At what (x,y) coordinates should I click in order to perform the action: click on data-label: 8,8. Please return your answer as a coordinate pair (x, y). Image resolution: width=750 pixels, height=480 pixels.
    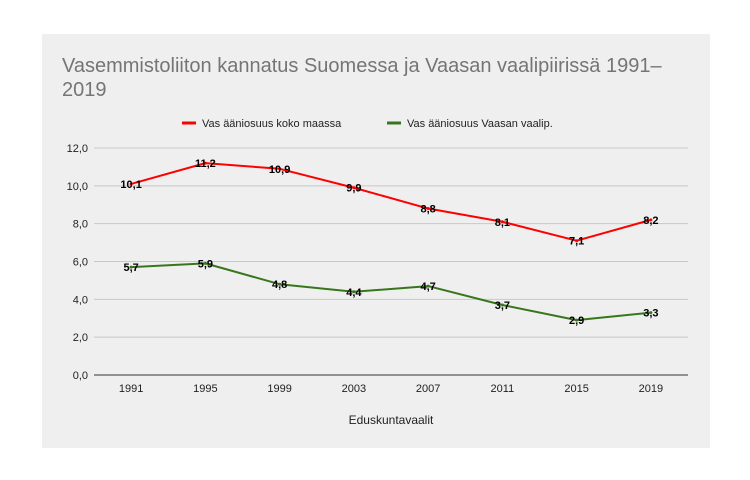
    Looking at the image, I should click on (427, 210).